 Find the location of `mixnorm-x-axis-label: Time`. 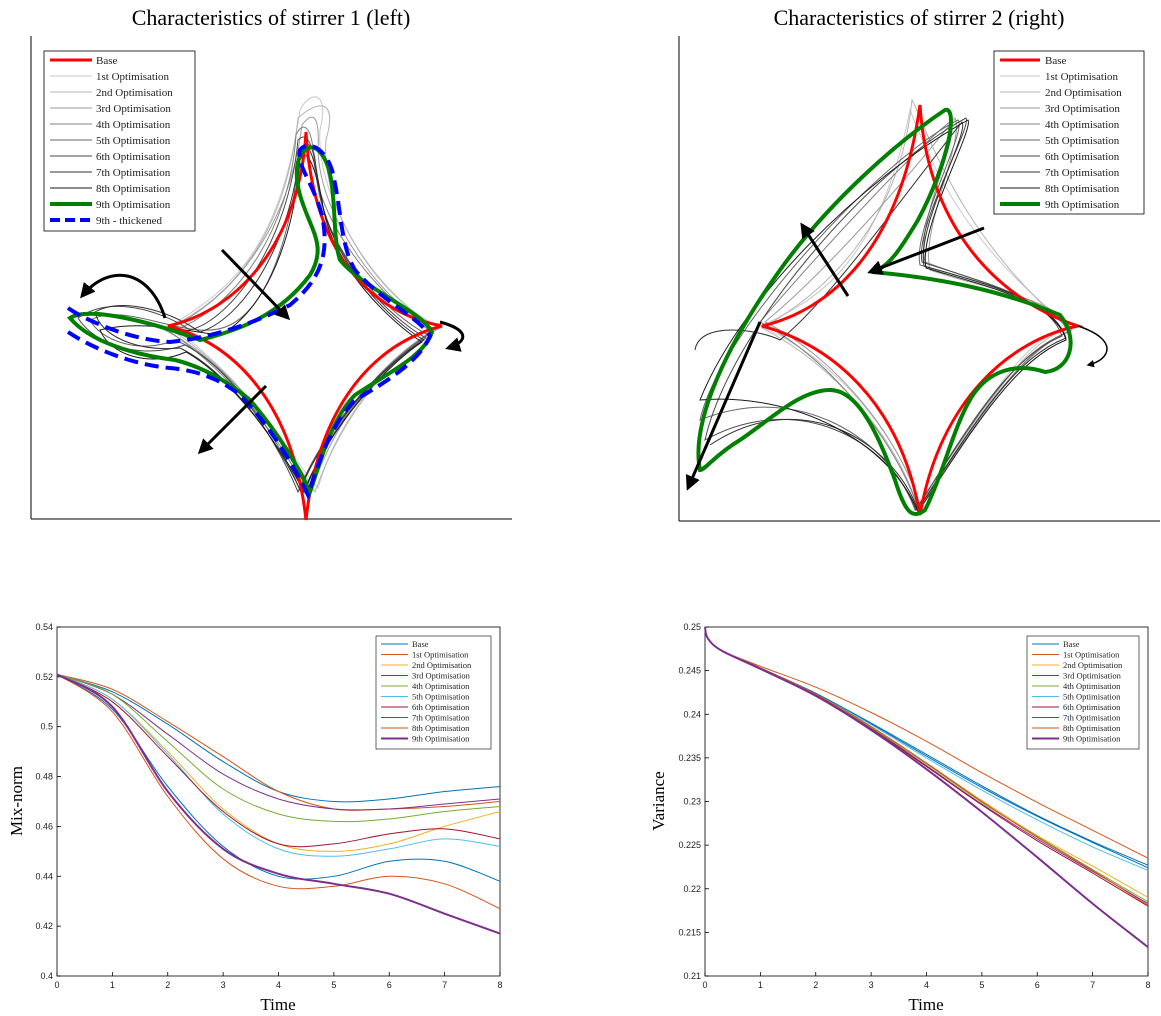

mixnorm-x-axis-label: Time is located at coordinates (277, 1004).